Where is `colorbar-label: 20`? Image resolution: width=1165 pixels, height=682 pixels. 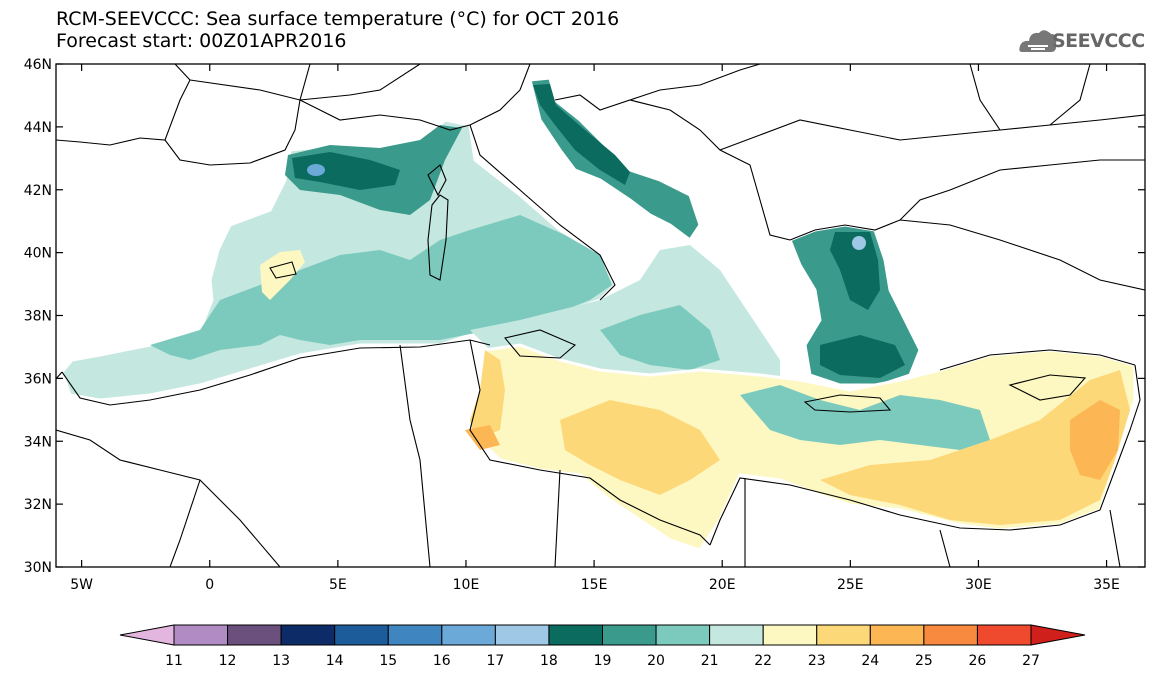 colorbar-label: 20 is located at coordinates (656, 661).